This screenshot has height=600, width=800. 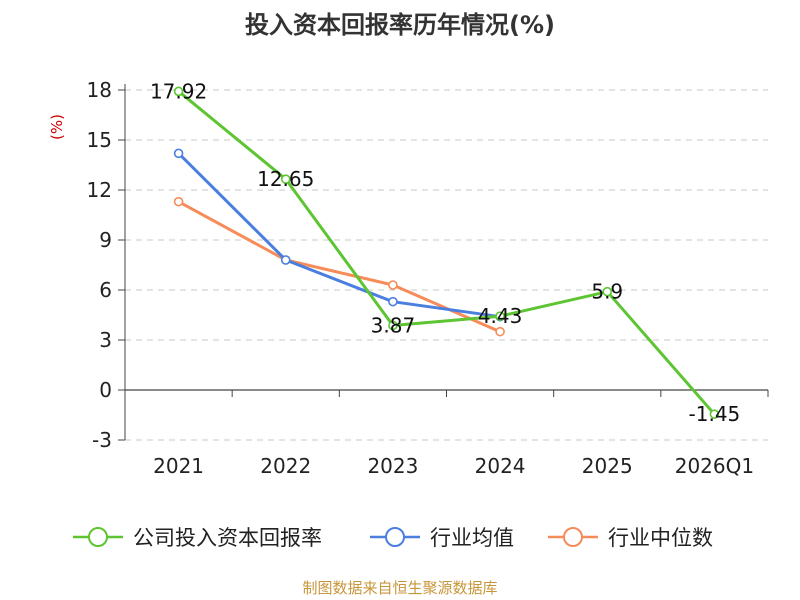 I want to click on data-label: 3.87, so click(x=393, y=326).